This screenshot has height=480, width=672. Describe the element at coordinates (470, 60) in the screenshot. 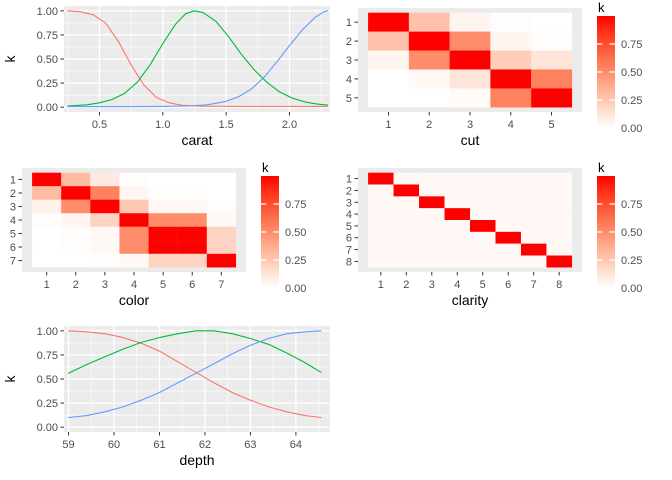

I see `tile-r3-c3` at that location.